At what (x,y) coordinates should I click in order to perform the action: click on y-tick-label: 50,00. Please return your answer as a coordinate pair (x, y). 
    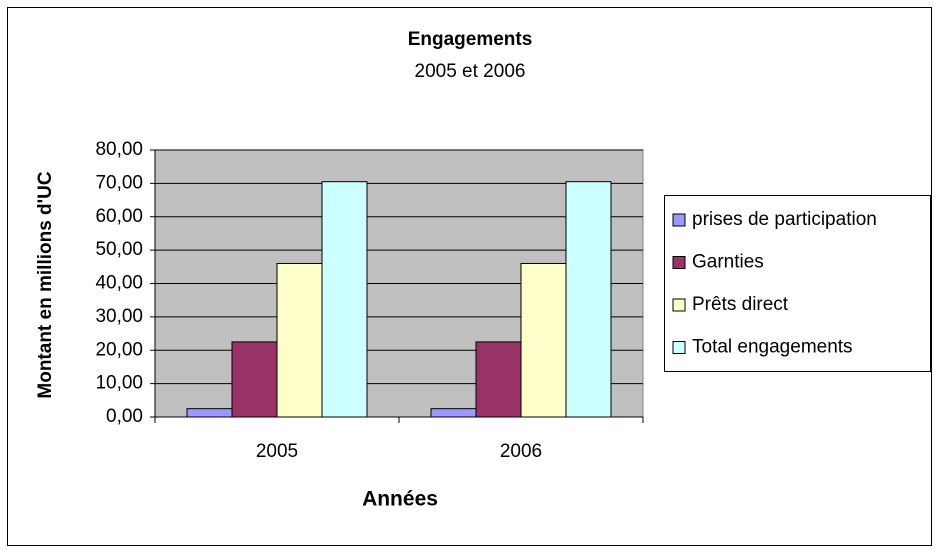
    Looking at the image, I should click on (119, 249).